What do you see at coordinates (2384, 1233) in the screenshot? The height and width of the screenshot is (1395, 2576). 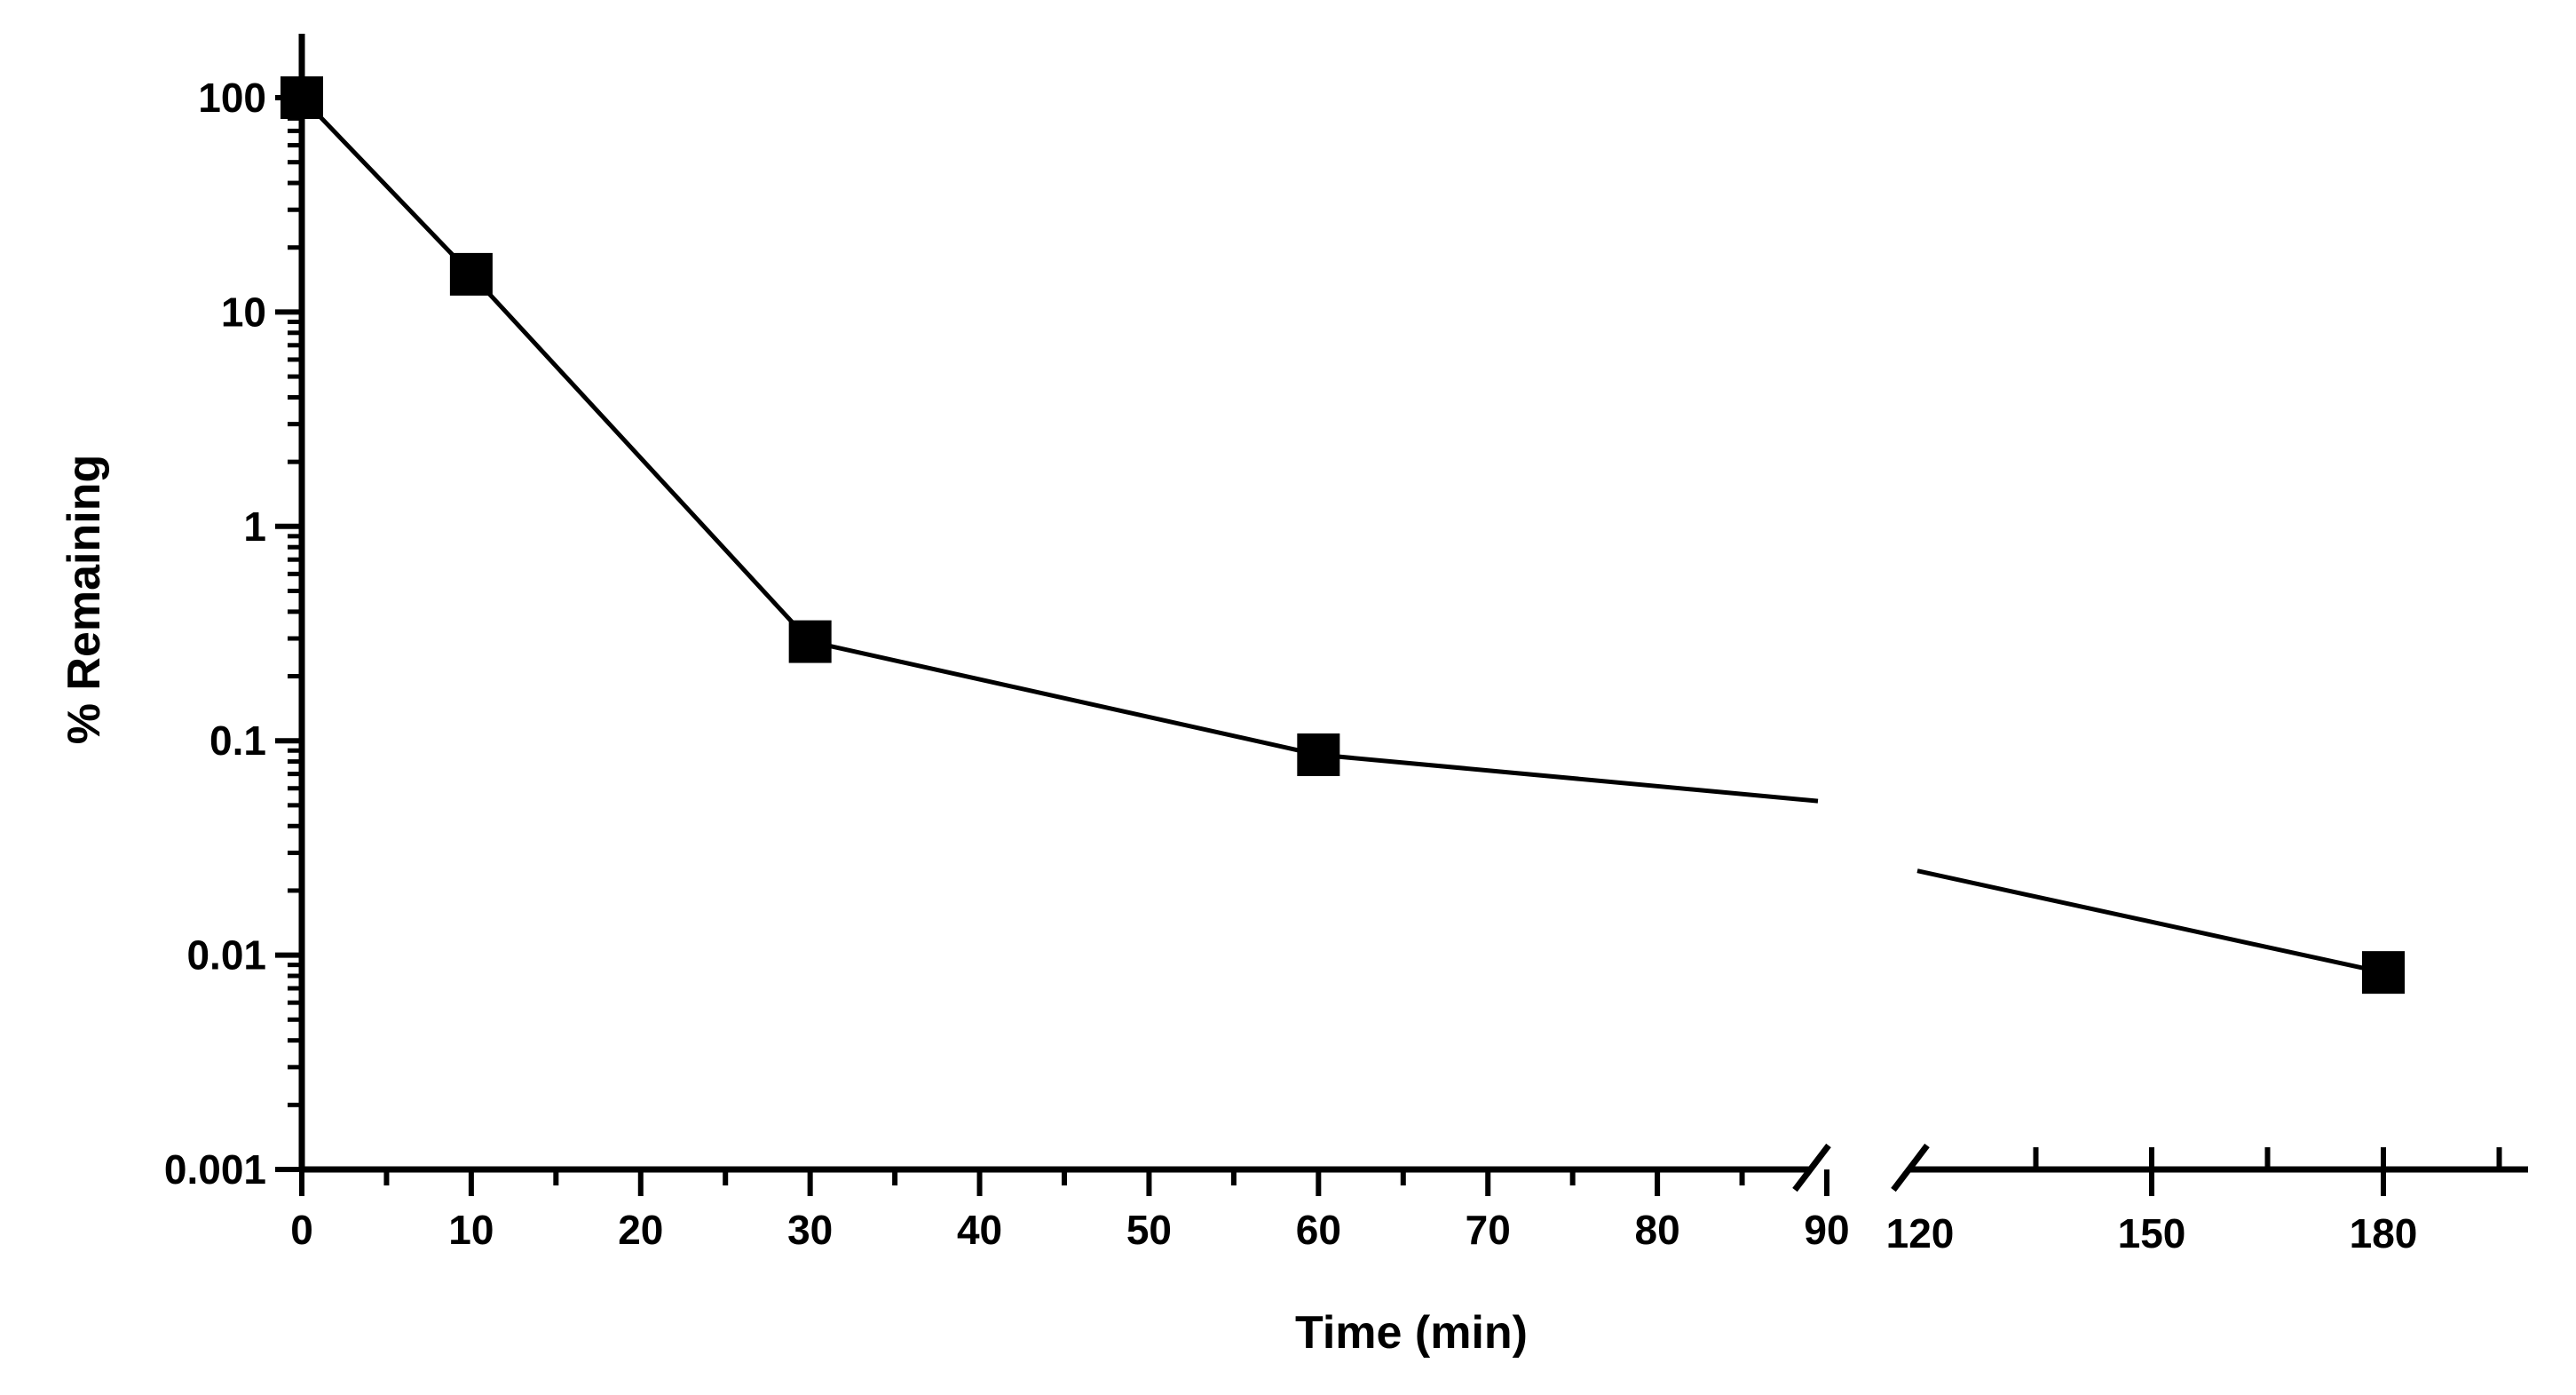 I see `x-tick-label: 180` at bounding box center [2384, 1233].